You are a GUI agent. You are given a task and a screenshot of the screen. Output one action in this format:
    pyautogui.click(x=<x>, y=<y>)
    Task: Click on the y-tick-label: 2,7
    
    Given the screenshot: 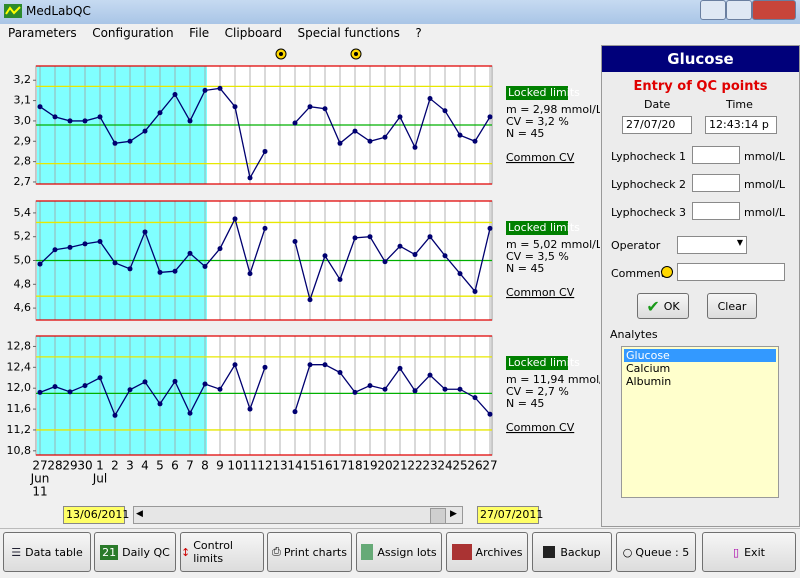 What is the action you would take?
    pyautogui.click(x=23, y=181)
    